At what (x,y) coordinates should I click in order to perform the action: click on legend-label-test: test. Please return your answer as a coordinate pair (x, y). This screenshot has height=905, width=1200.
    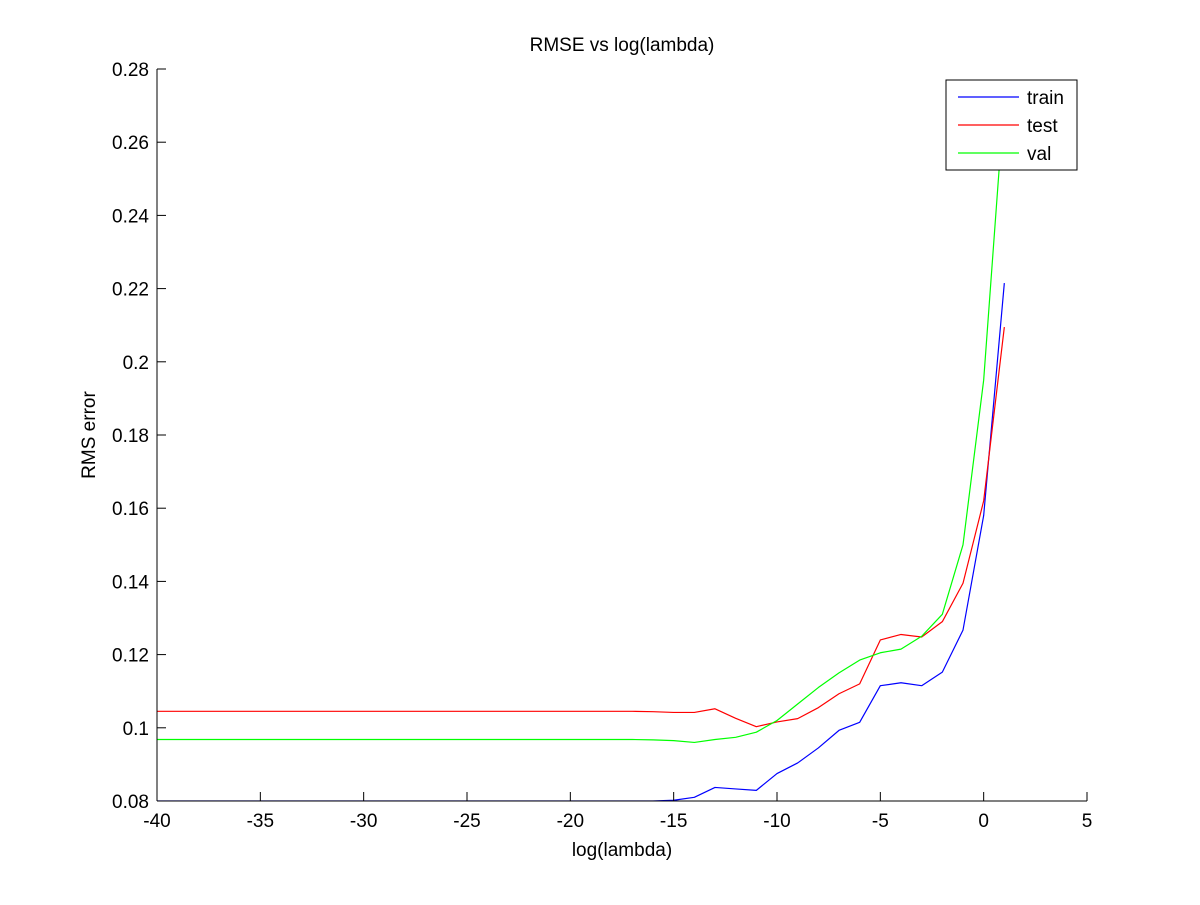
    Looking at the image, I should click on (1042, 126).